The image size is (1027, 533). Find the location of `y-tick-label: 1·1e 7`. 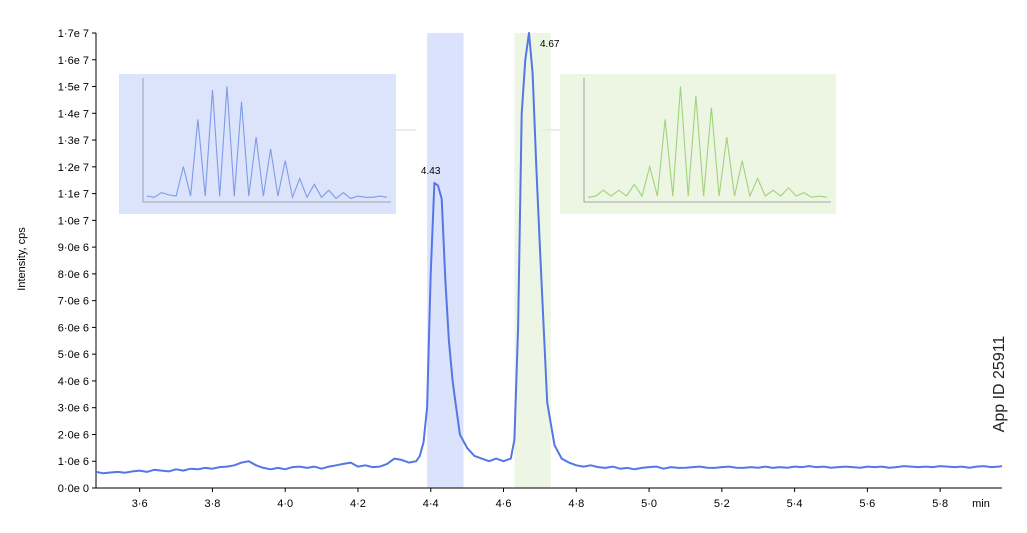

y-tick-label: 1·1e 7 is located at coordinates (73, 195).